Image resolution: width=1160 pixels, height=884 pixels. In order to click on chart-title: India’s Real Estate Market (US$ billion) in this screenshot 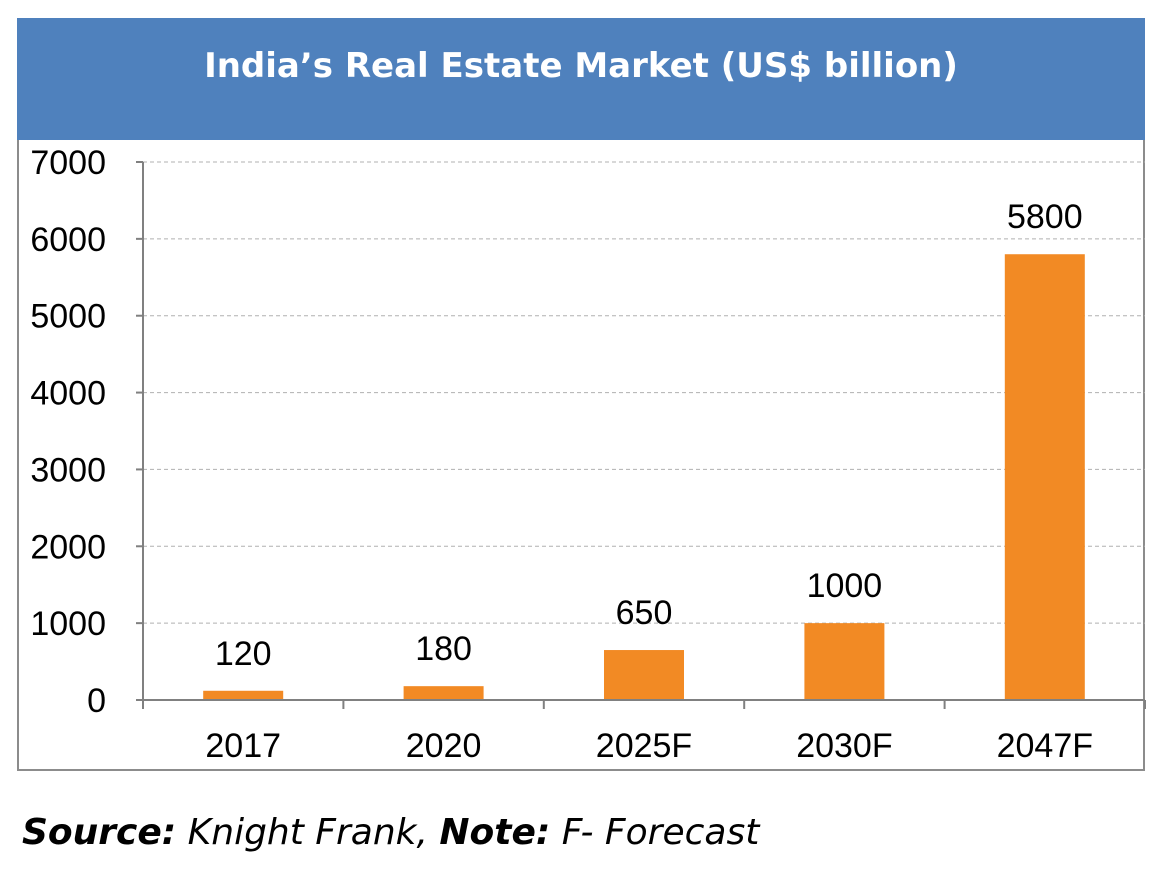, I will do `click(581, 79)`.